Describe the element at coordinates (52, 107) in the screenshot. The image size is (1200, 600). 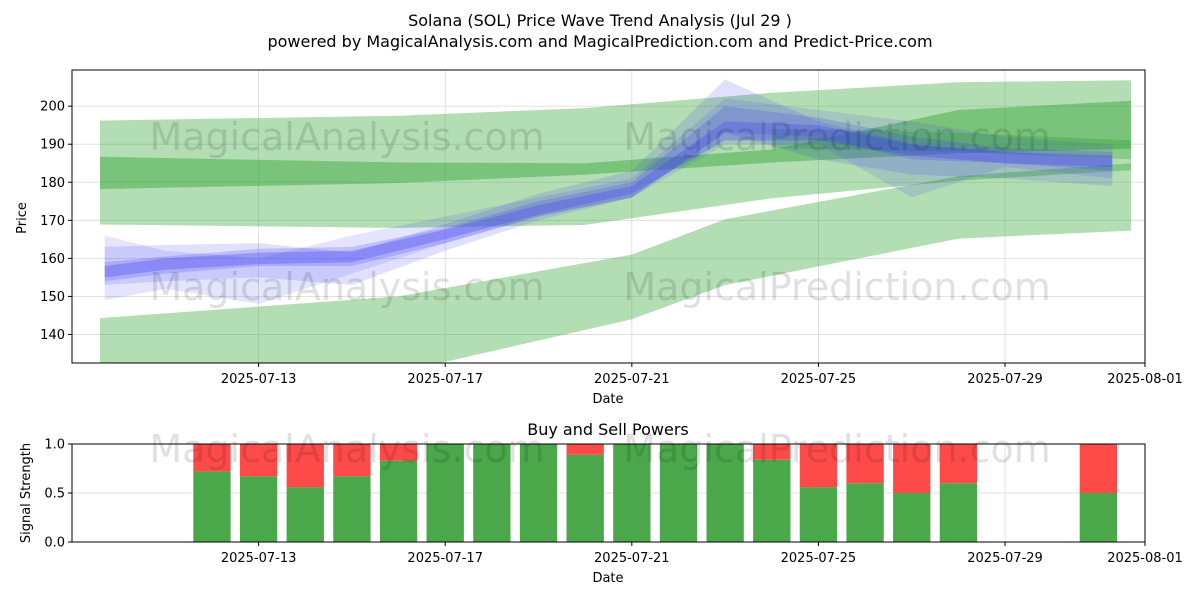
I see `price-y-tick-label-6: 200` at that location.